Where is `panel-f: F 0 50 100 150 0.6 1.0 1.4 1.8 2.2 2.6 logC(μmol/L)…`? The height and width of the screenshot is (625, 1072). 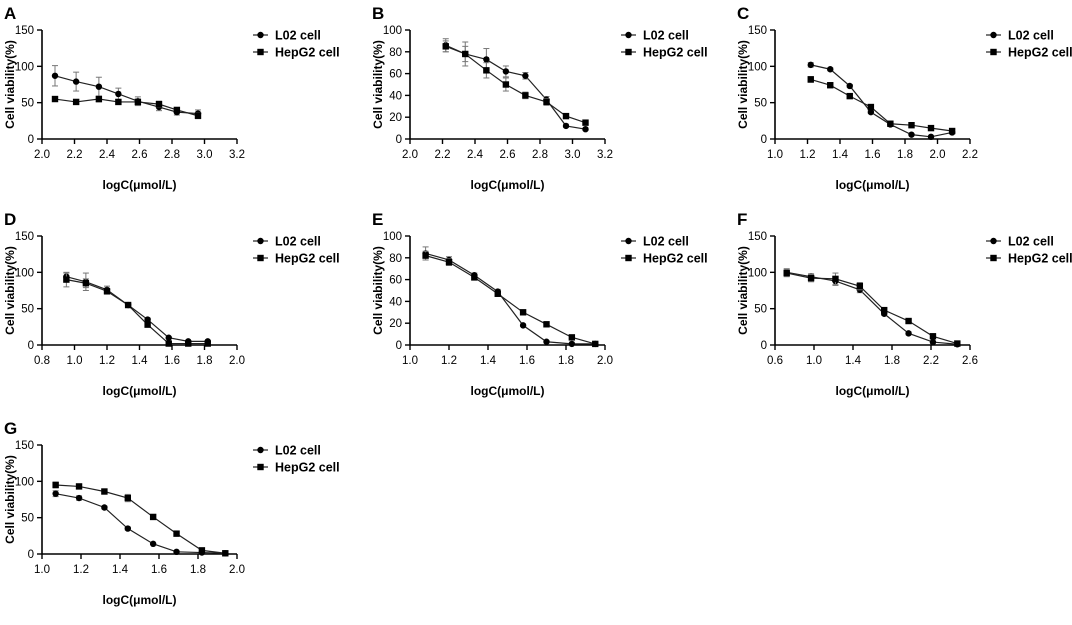
panel-f: F 0 50 100 150 0.6 1.0 1.4 1.8 2.2 2.6 logC(μmol/L)… is located at coordinates (902, 312).